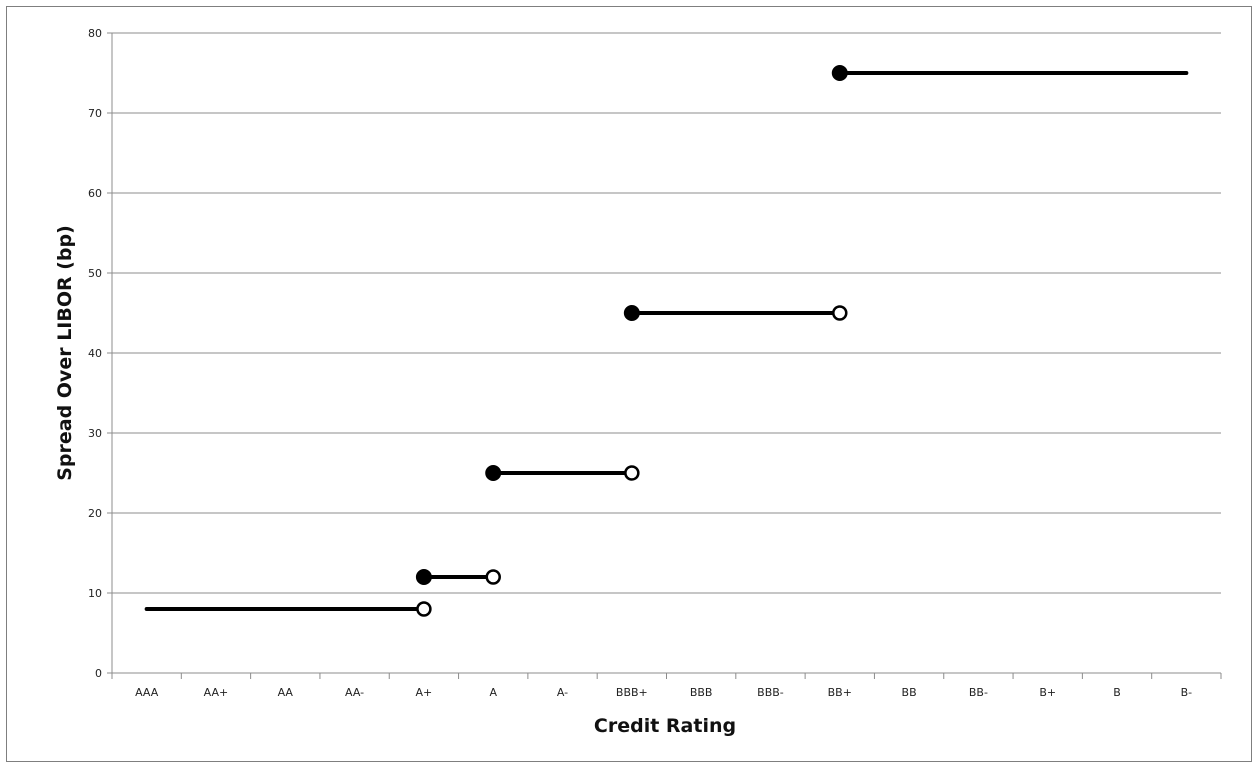  I want to click on x-tick-label: BBB, so click(701, 692).